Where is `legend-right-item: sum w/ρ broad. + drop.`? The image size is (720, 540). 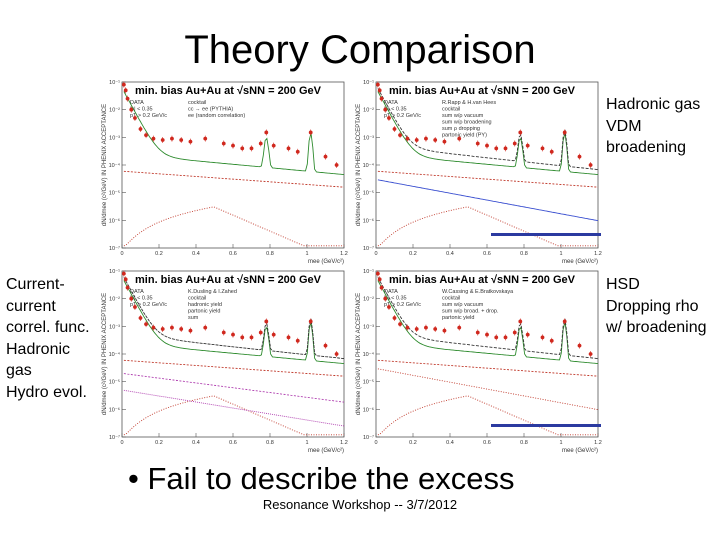 legend-right-item: sum w/ρ broad. + drop. is located at coordinates (470, 312).